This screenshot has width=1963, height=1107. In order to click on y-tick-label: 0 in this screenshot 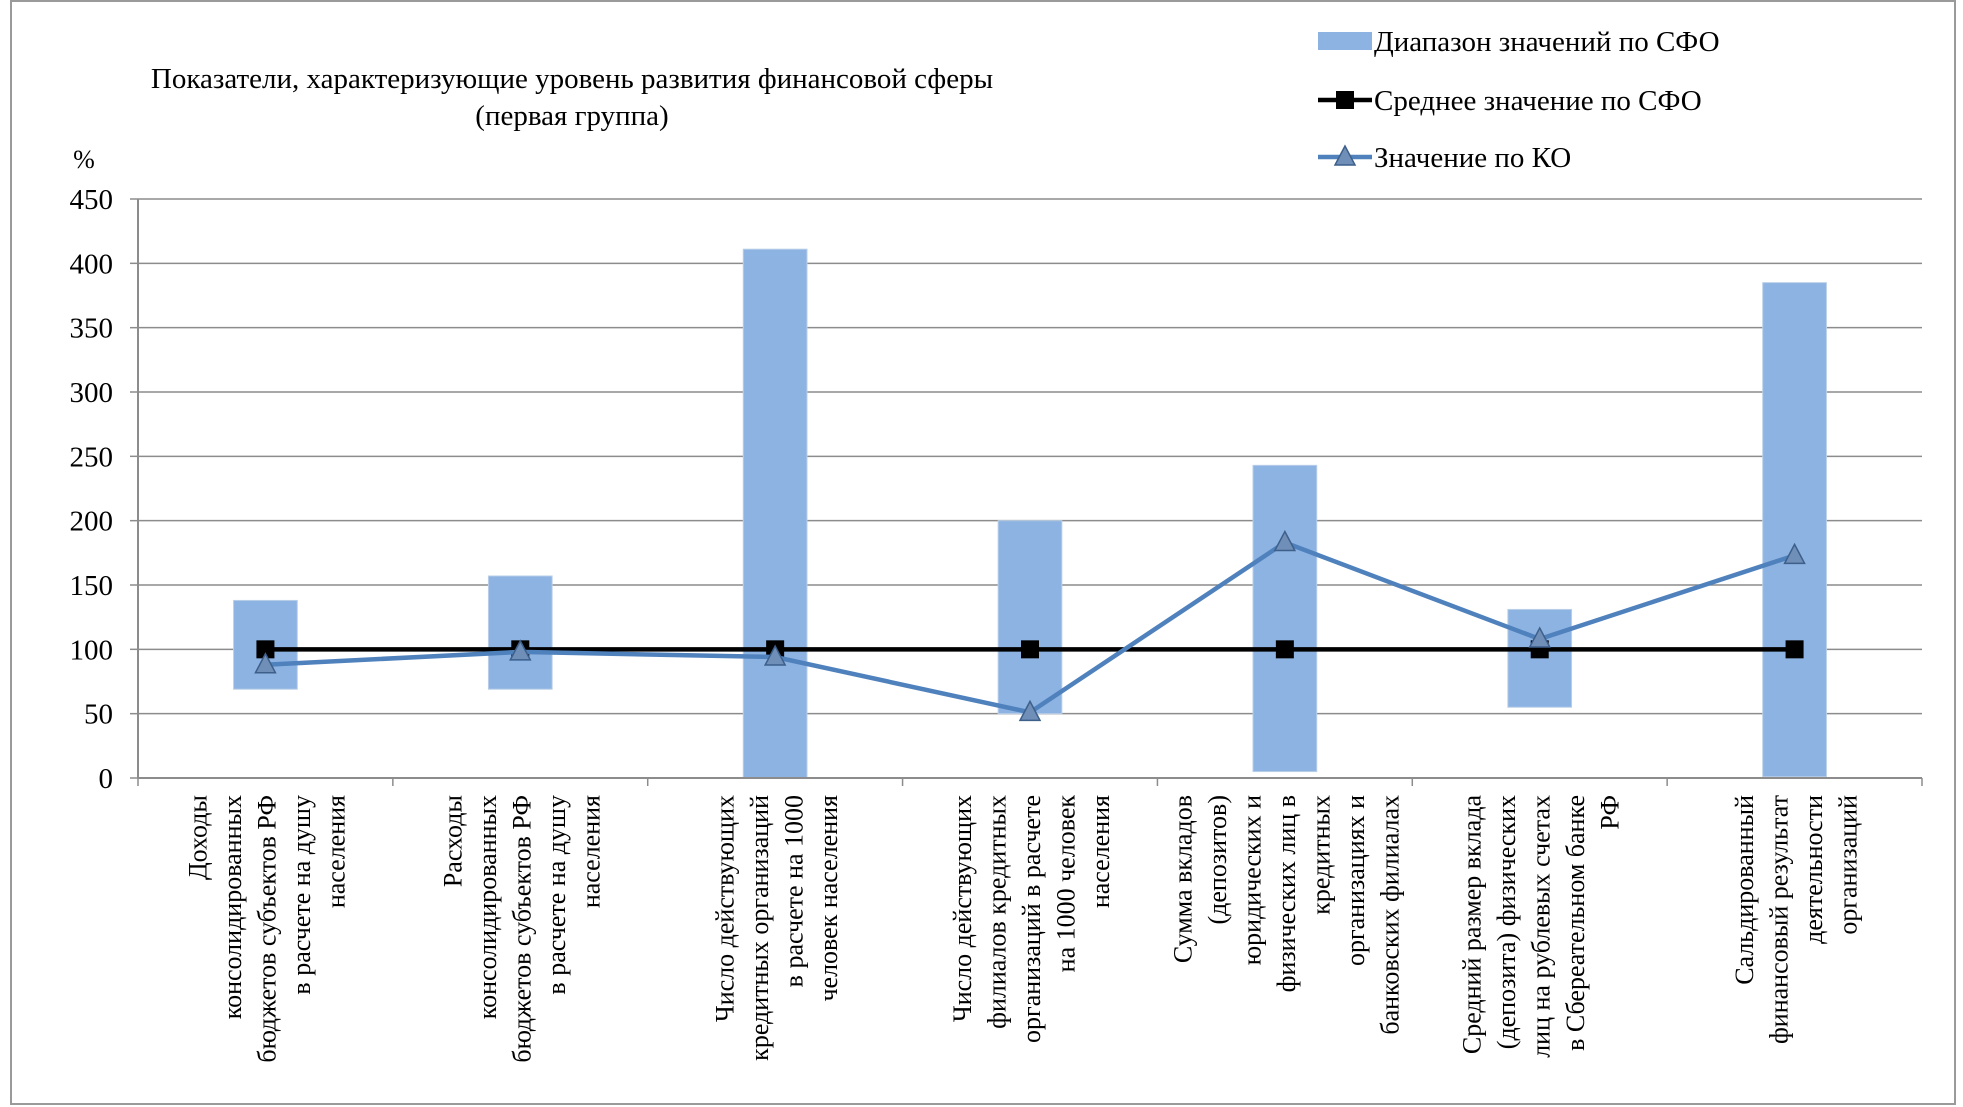, I will do `click(106, 779)`.